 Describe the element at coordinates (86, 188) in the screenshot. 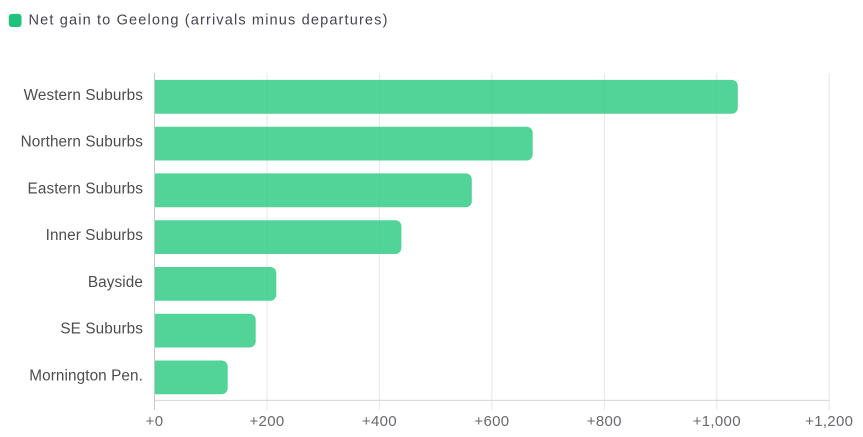

I see `svg-text: Eastern Suburbs` at that location.